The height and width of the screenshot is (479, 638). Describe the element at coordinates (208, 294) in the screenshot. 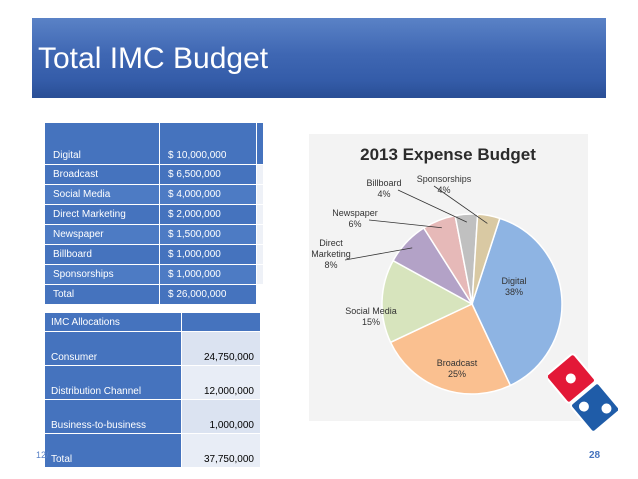

I see `expense-value: $ 26,000,000` at that location.